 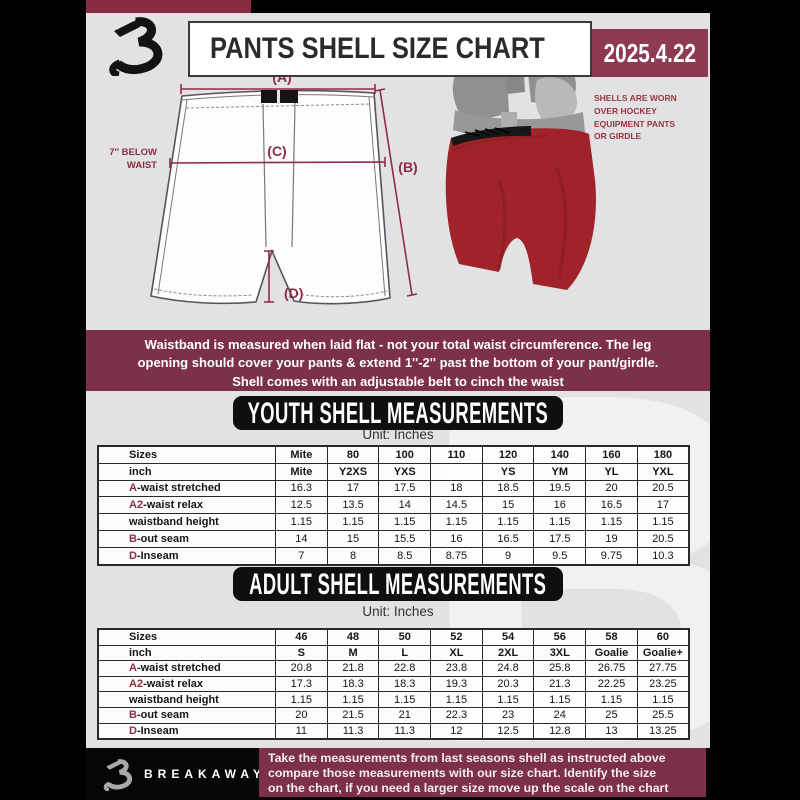 I want to click on table-cell: M, so click(x=353, y=653).